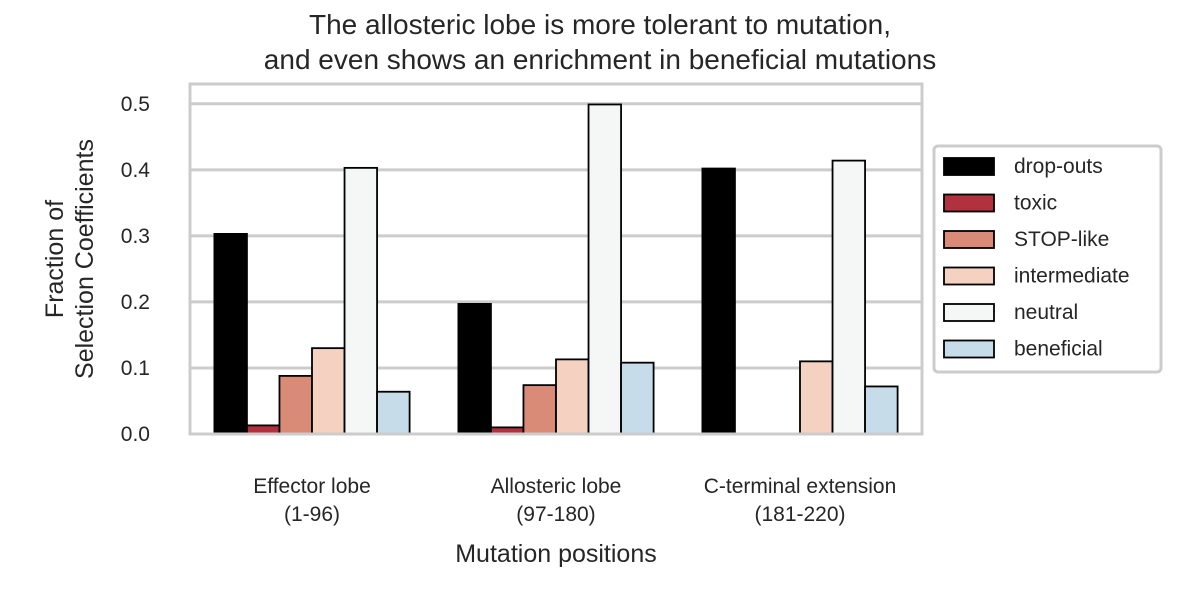 The image size is (1200, 600). I want to click on x-tick-label: (181-220), so click(799, 514).